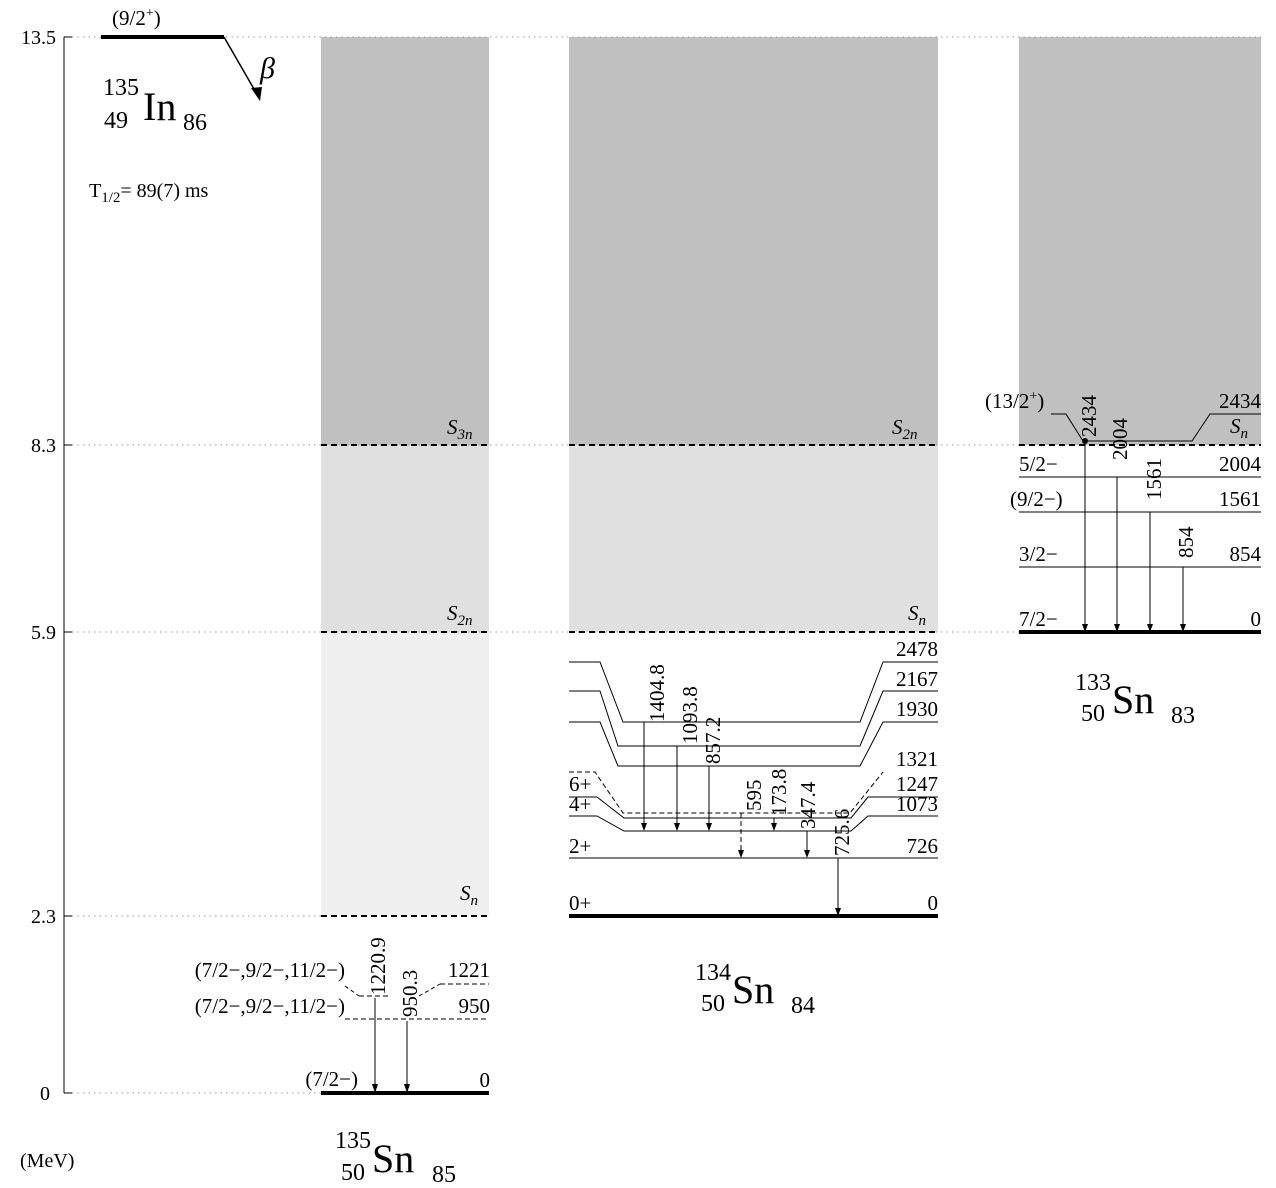 The image size is (1276, 1188). I want to click on sn134-energy-726: 726, so click(923, 846).